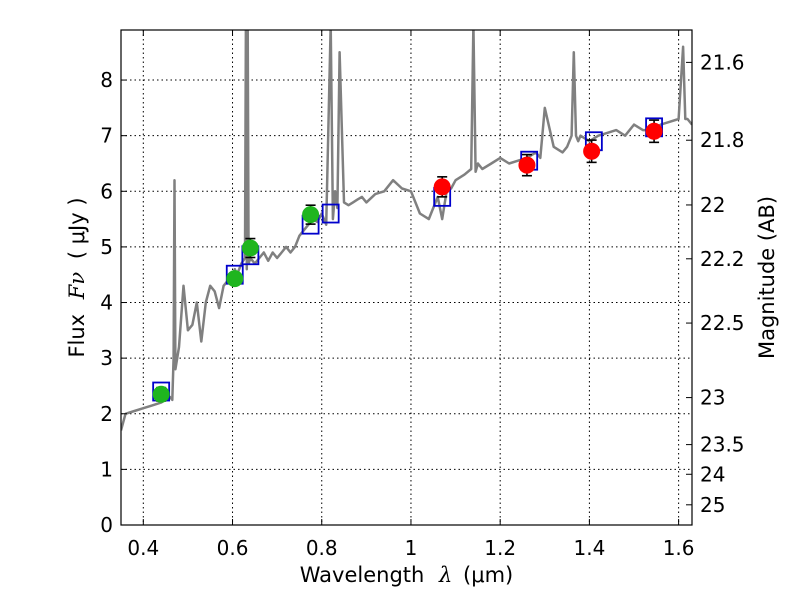  What do you see at coordinates (106, 358) in the screenshot?
I see `y-tick-label: 3` at bounding box center [106, 358].